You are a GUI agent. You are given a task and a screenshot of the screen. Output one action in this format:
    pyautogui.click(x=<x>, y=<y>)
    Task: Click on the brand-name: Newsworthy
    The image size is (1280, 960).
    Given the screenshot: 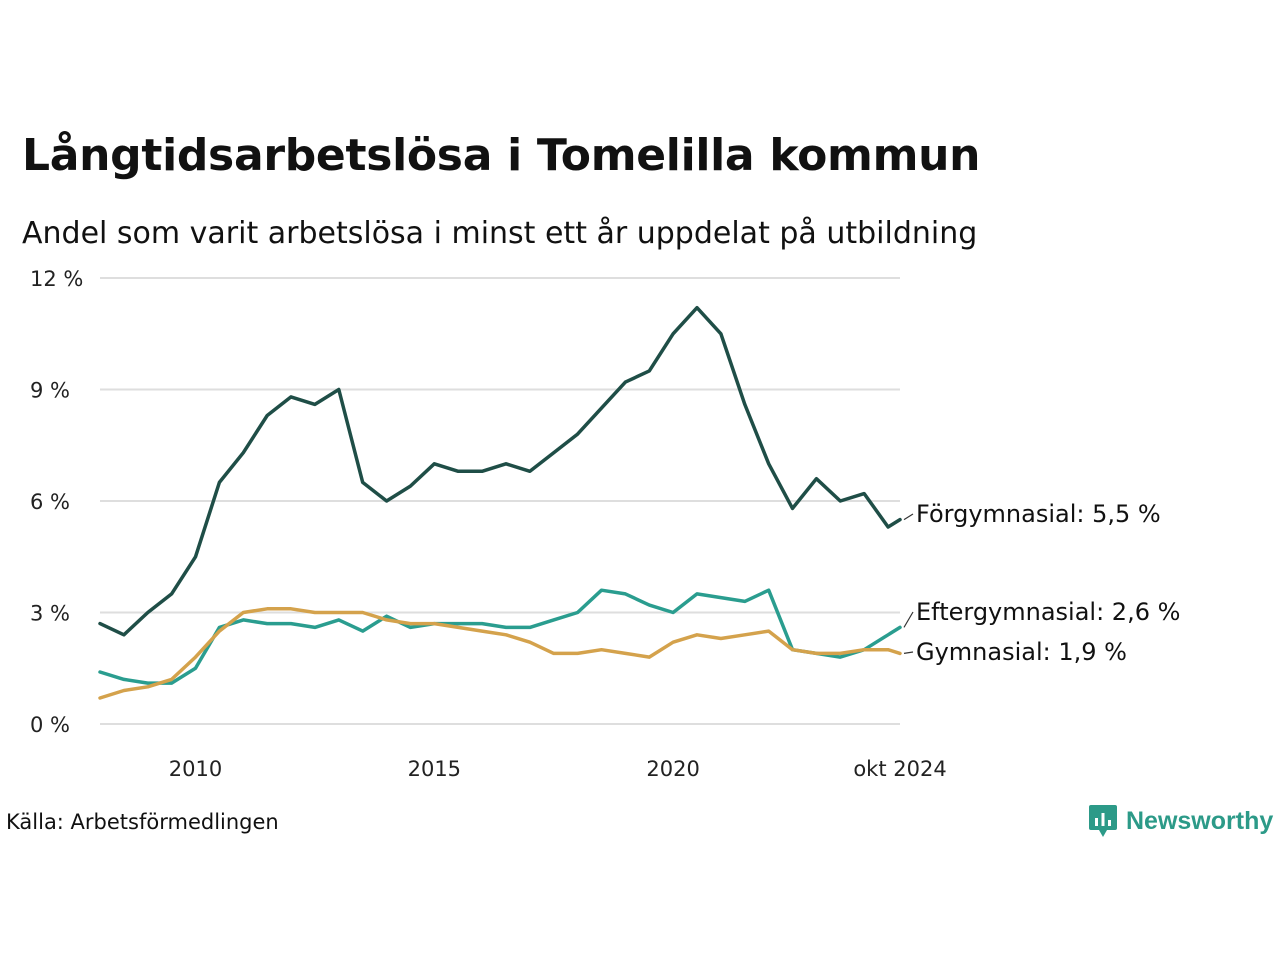 What is the action you would take?
    pyautogui.click(x=1200, y=820)
    